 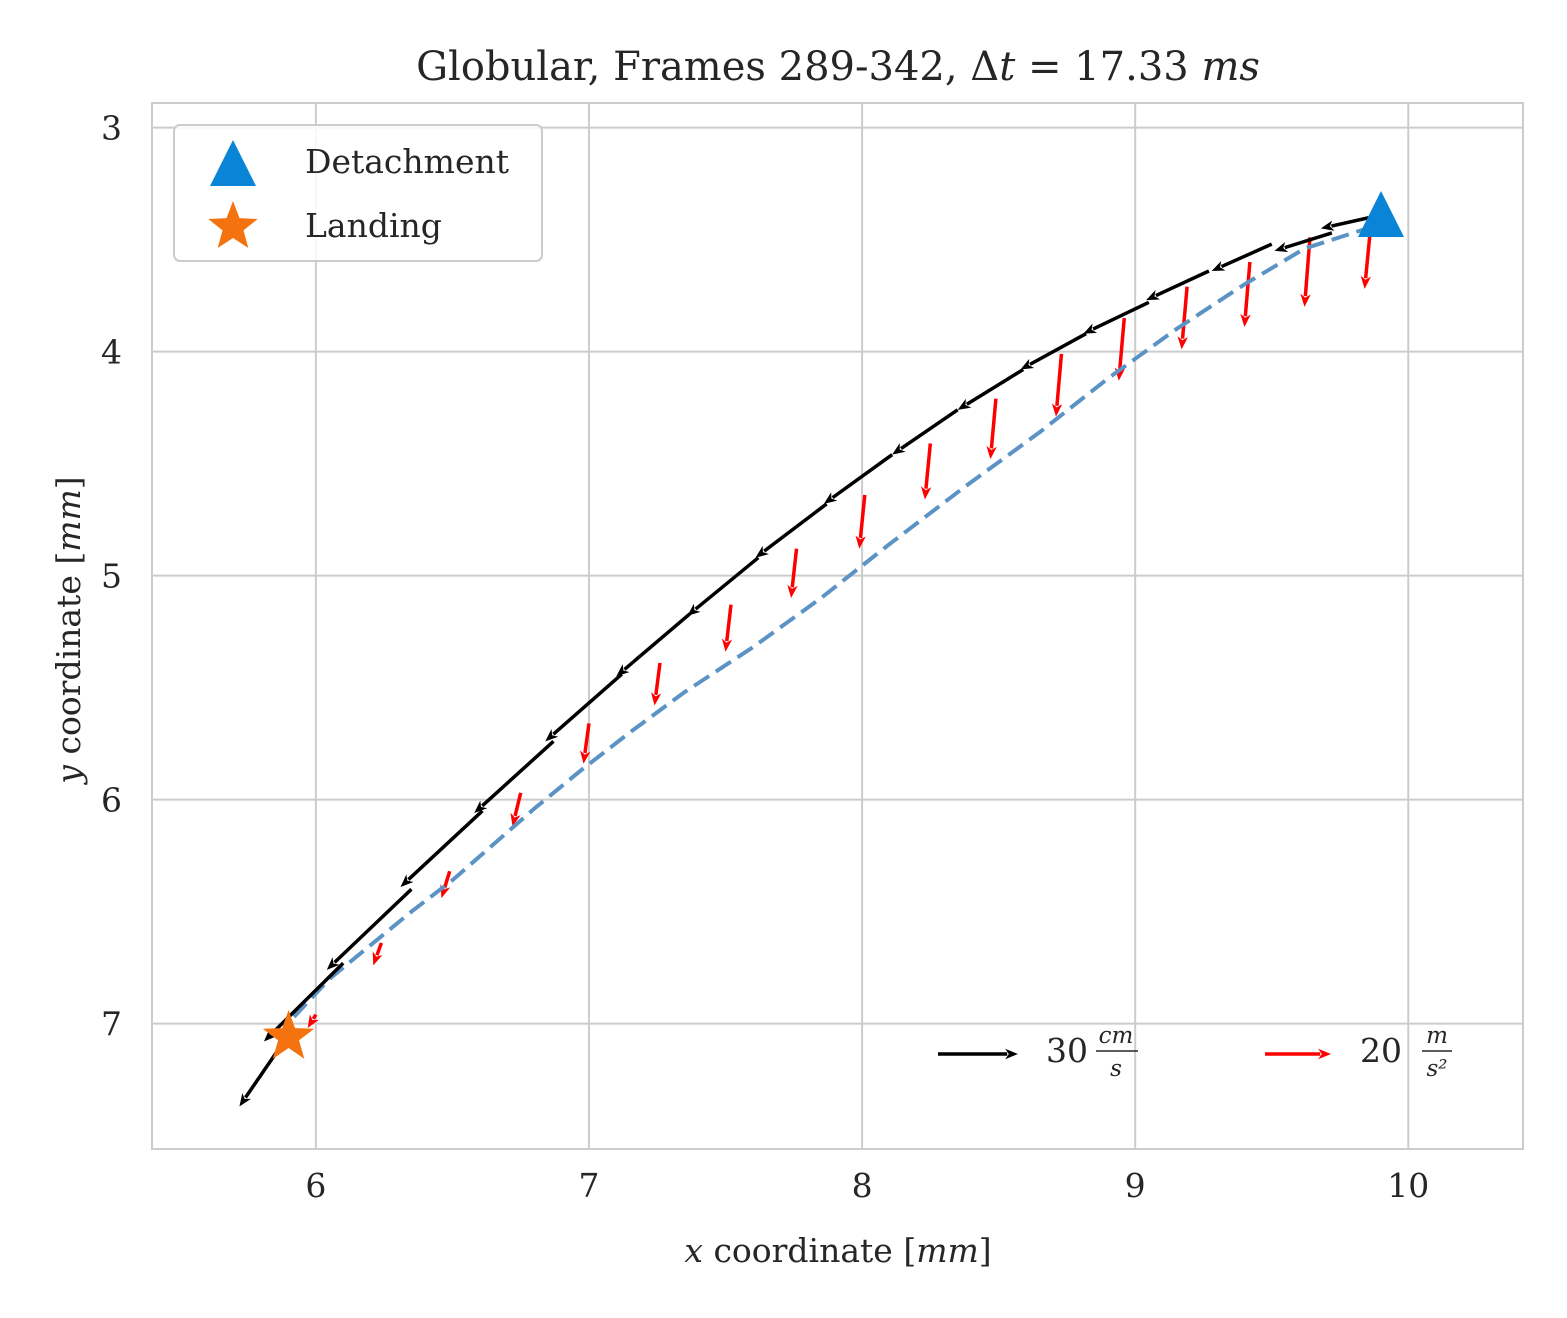 I want to click on y-axis-close: ], so click(x=68, y=482).